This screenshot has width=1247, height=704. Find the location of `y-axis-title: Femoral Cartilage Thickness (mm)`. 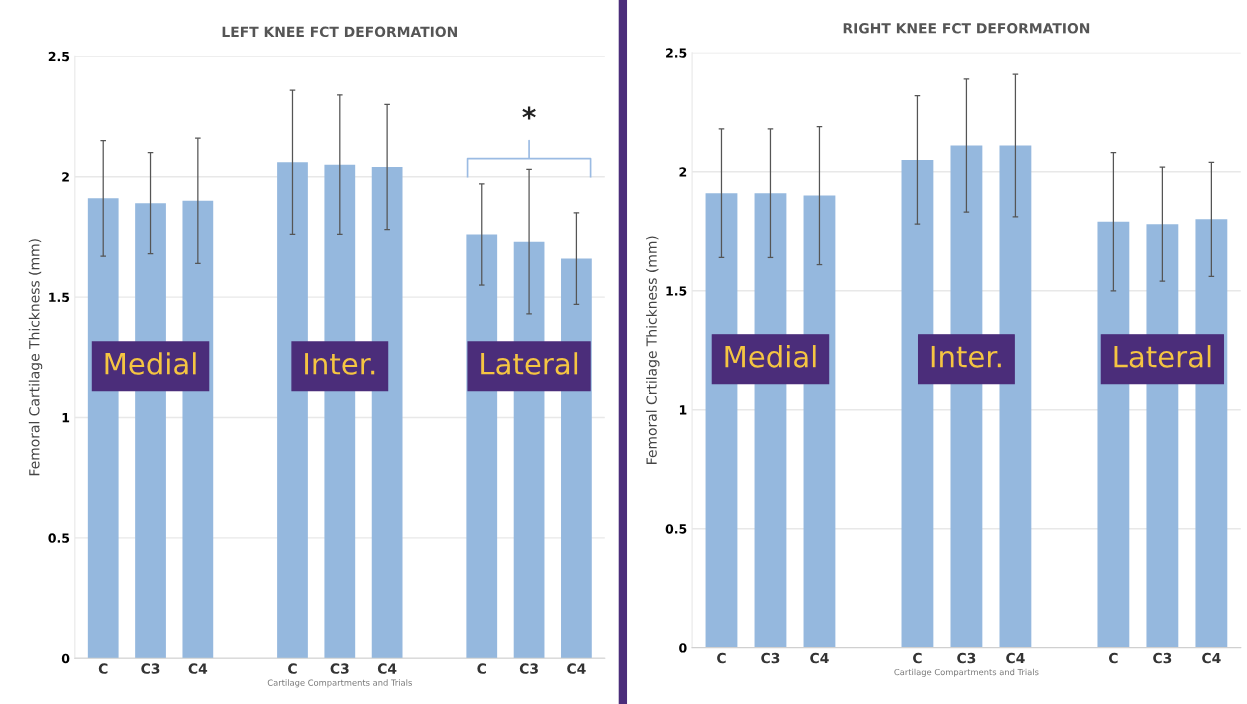

y-axis-title: Femoral Cartilage Thickness (mm) is located at coordinates (35, 357).